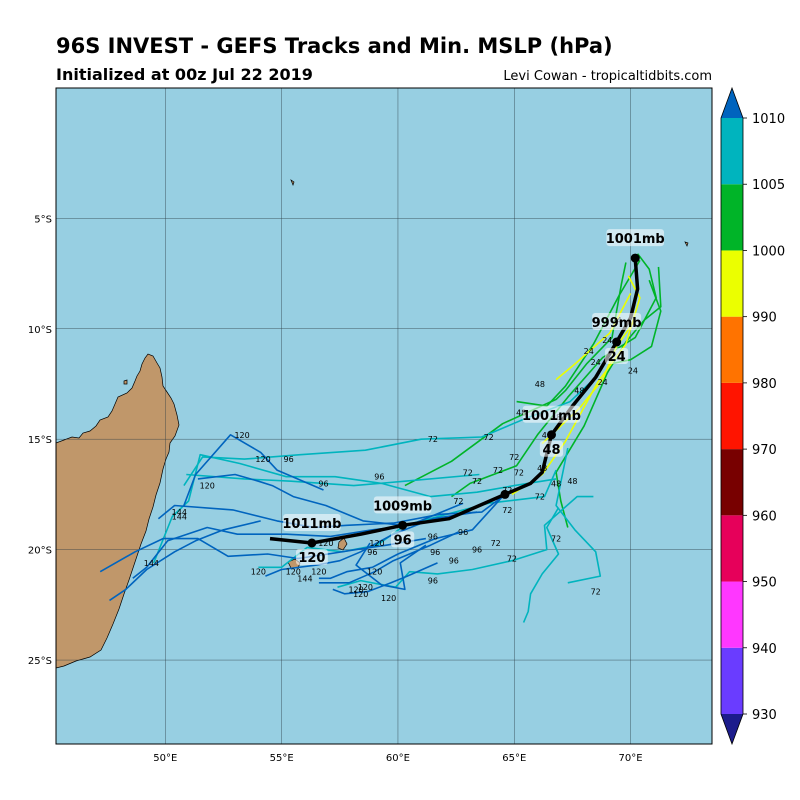 The image size is (800, 800). I want to click on lon-tick-label: 65°E, so click(514, 758).